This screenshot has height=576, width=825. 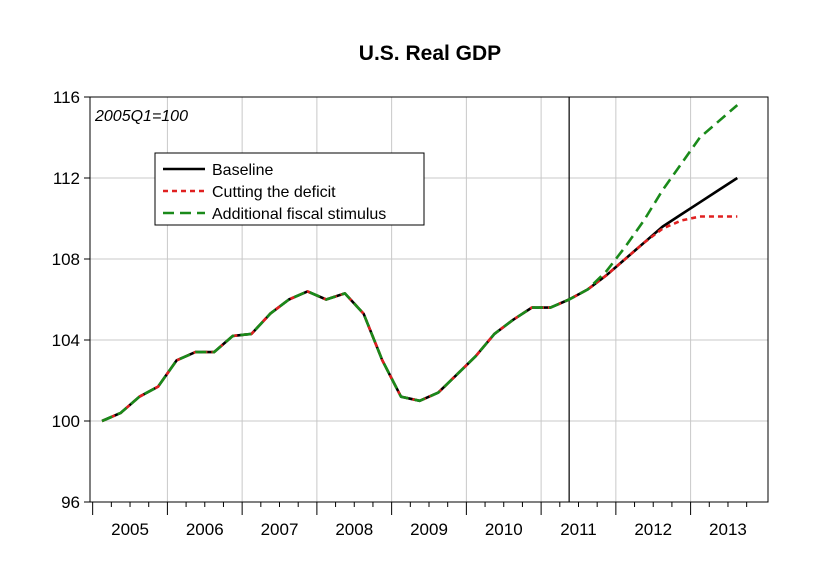 What do you see at coordinates (66, 178) in the screenshot?
I see `y-tick-label: 112` at bounding box center [66, 178].